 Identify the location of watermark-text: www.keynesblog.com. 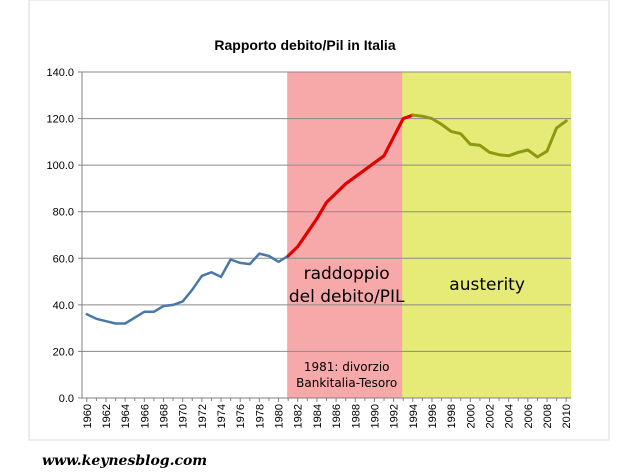
(124, 461).